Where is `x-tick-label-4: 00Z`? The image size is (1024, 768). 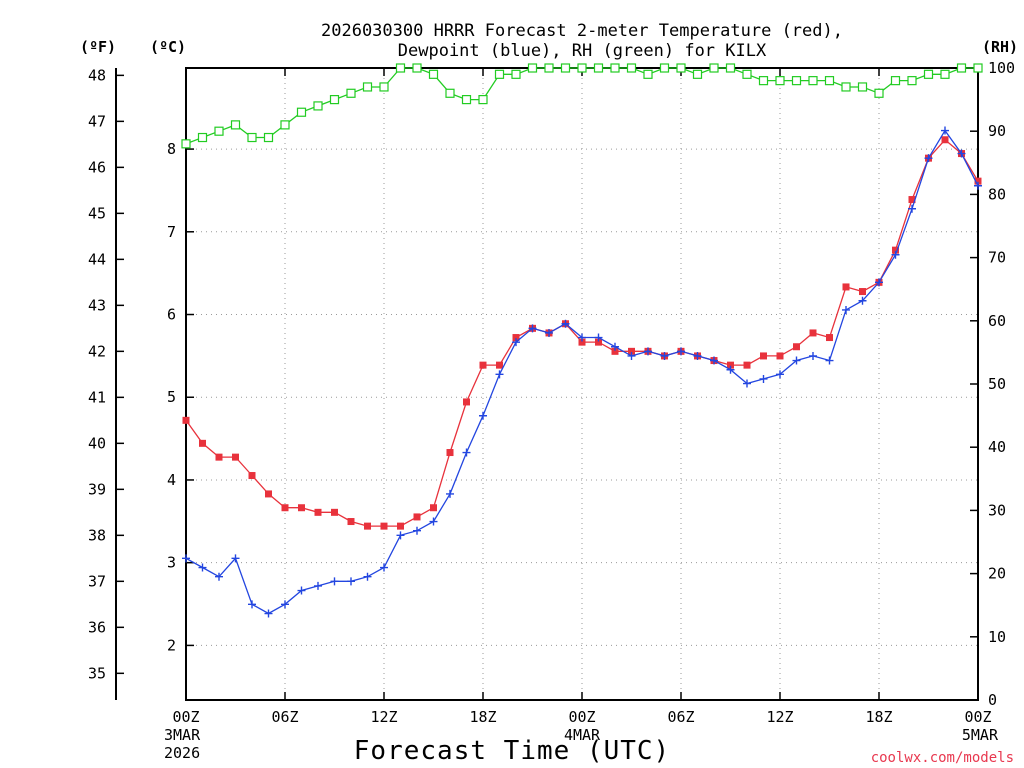
x-tick-label-4: 00Z is located at coordinates (581, 717).